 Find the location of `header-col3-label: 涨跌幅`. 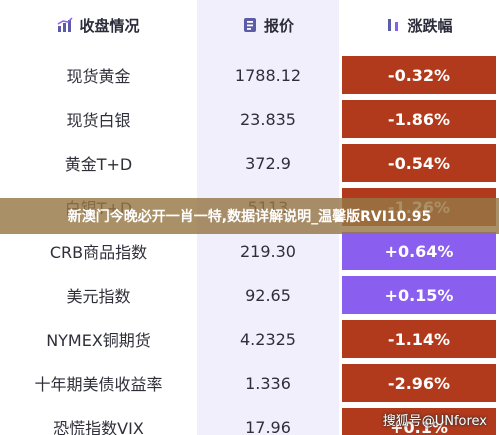

header-col3-label: 涨跌幅 is located at coordinates (430, 25).